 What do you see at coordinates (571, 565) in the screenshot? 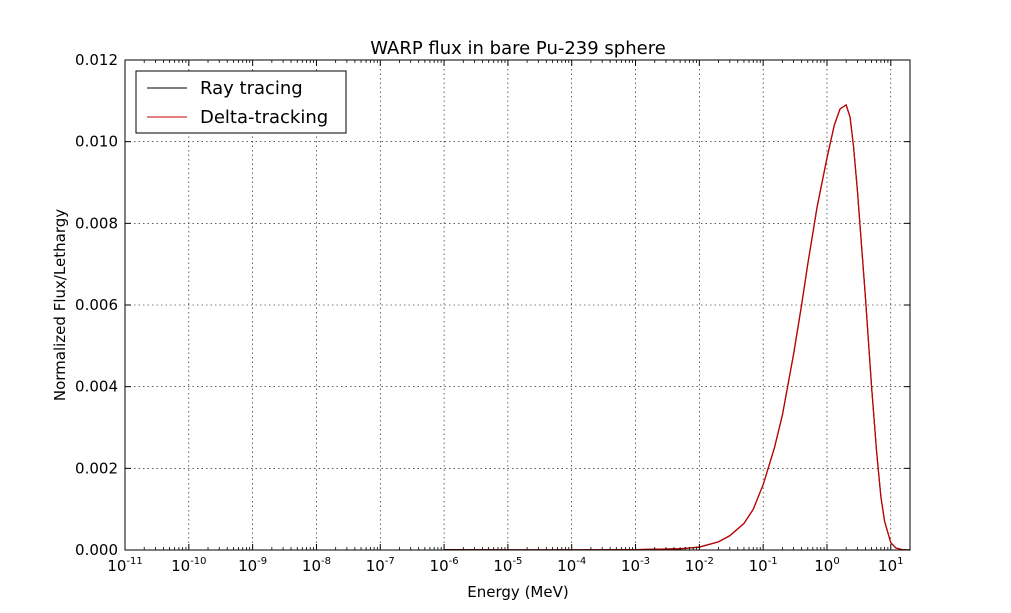
I see `x-tick-label: 10⁻⁴` at bounding box center [571, 565].